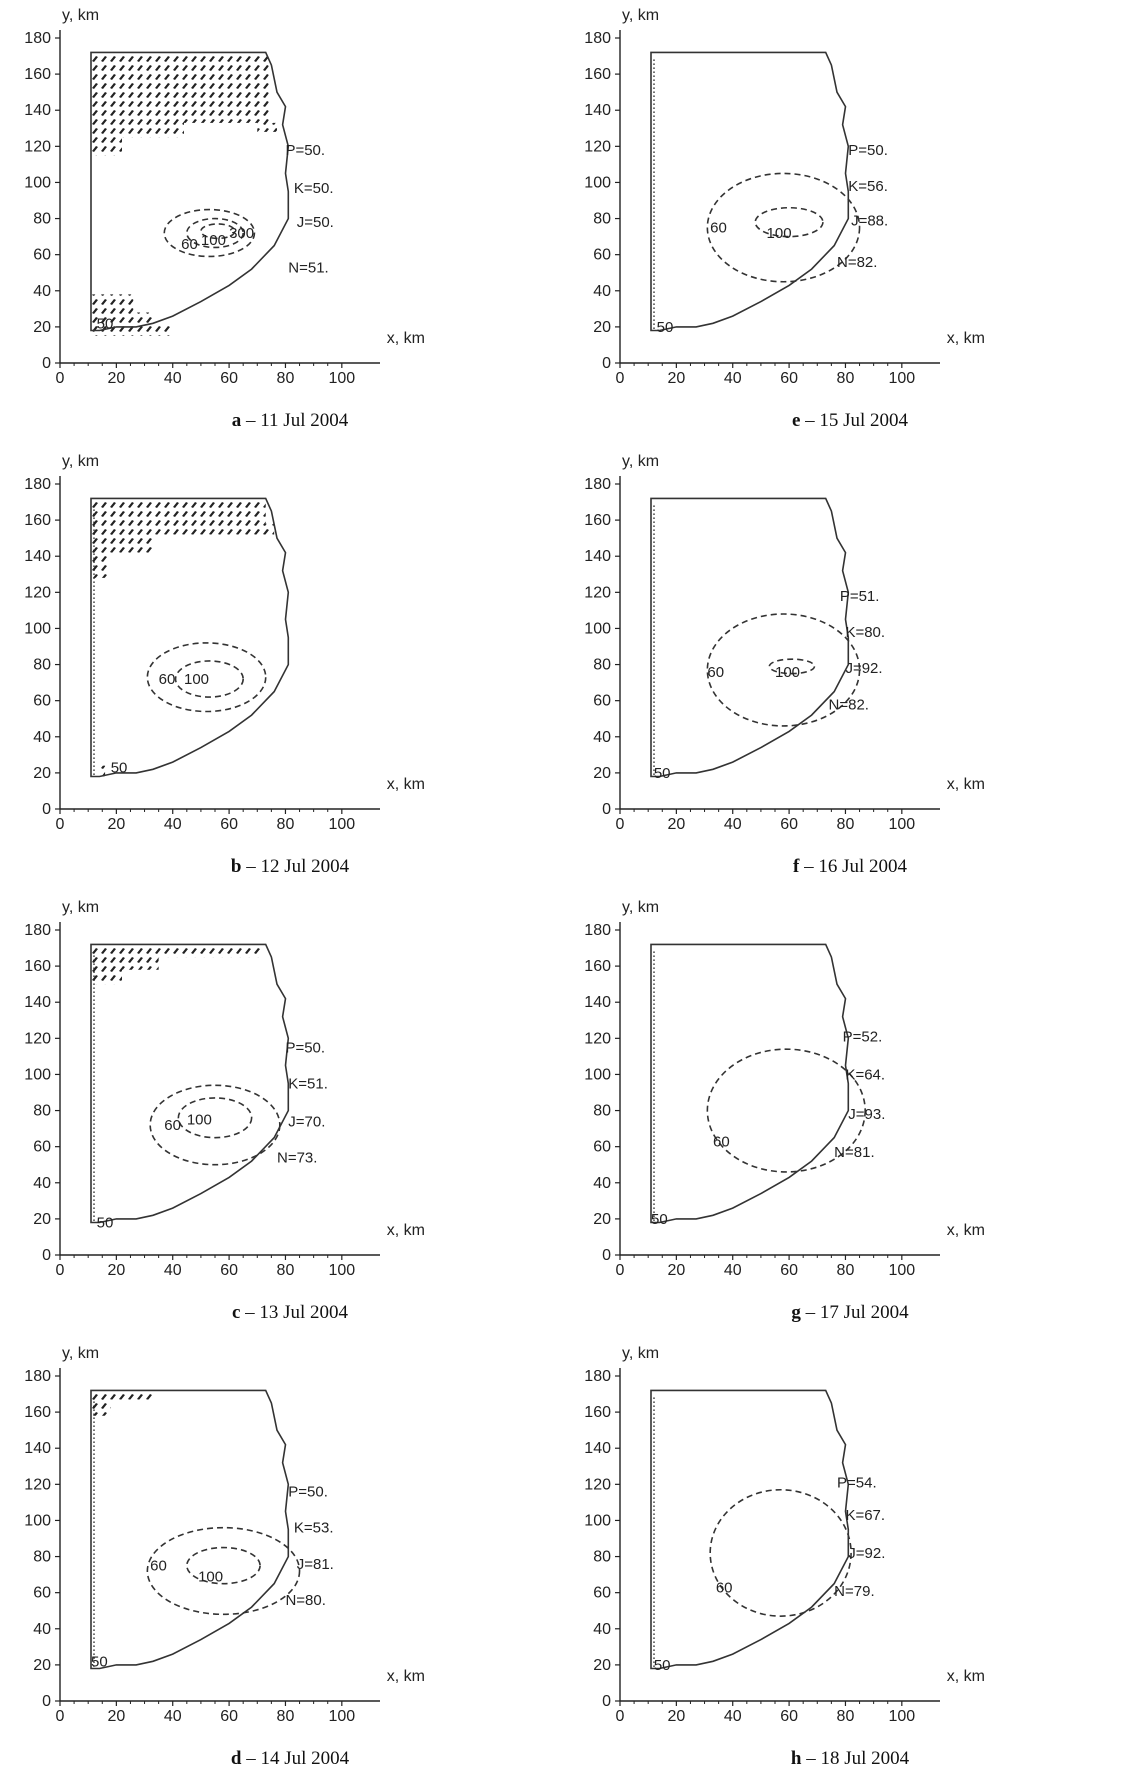 Image resolution: width=1131 pixels, height=1785 pixels. Describe the element at coordinates (857, 262) in the screenshot. I see `station-label: N=82.` at that location.